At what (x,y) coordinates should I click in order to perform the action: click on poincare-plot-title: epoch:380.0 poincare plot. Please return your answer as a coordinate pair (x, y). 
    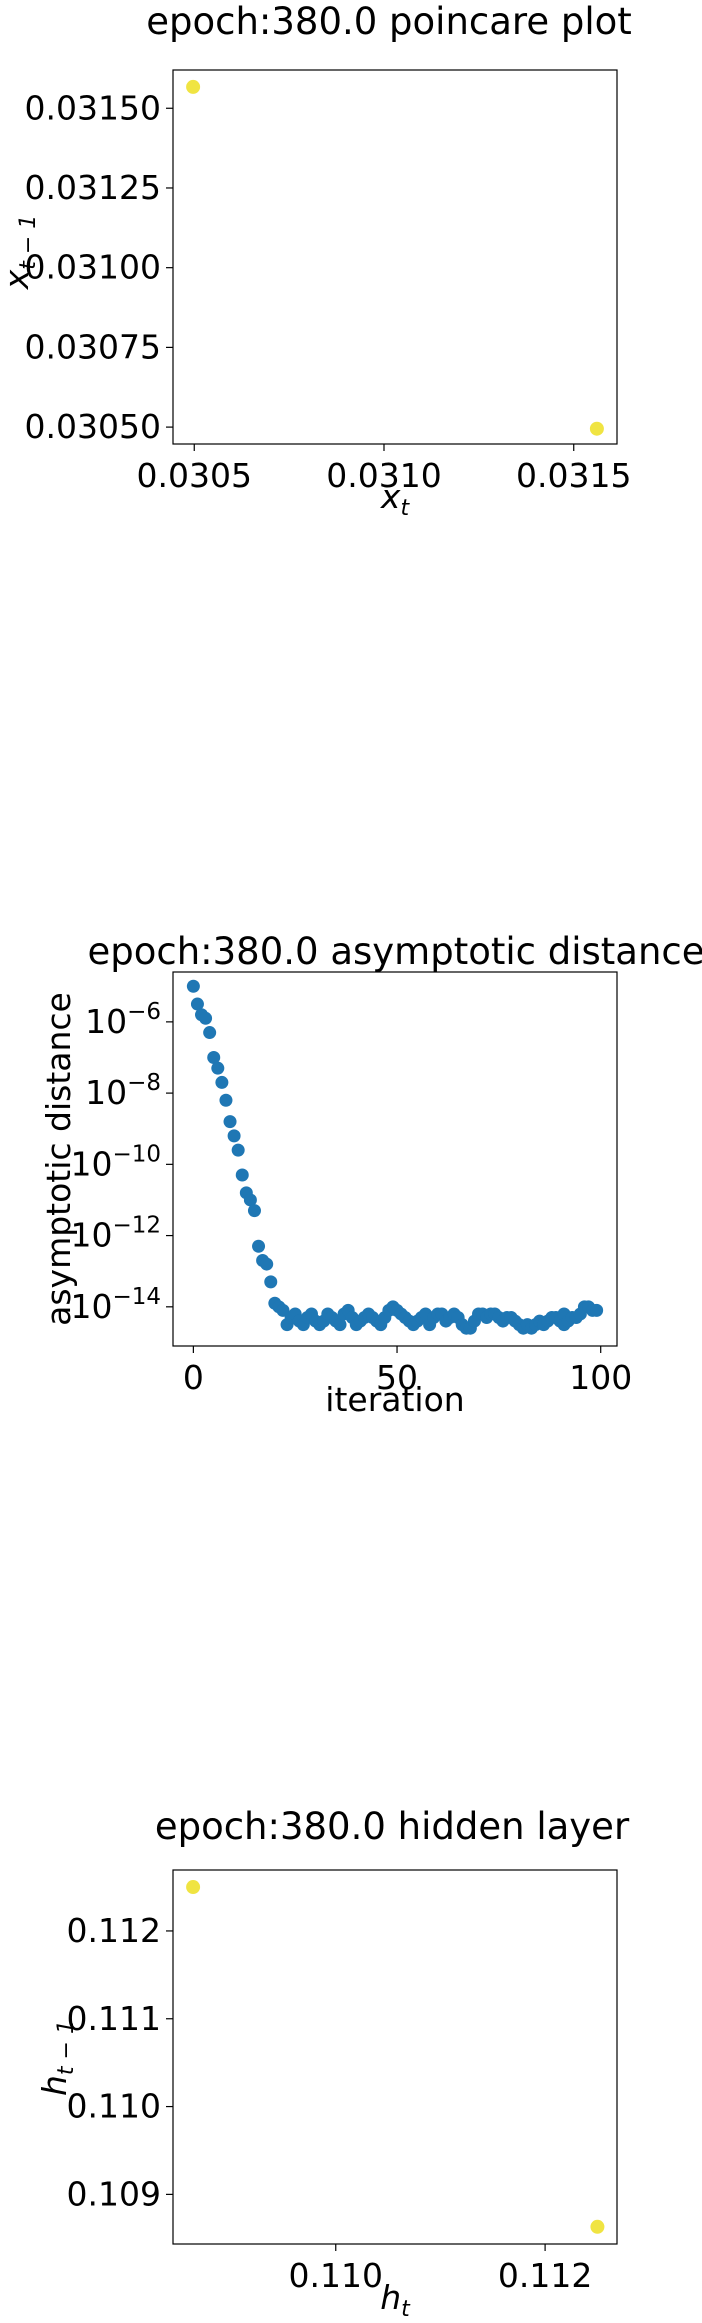
    Looking at the image, I should click on (389, 21).